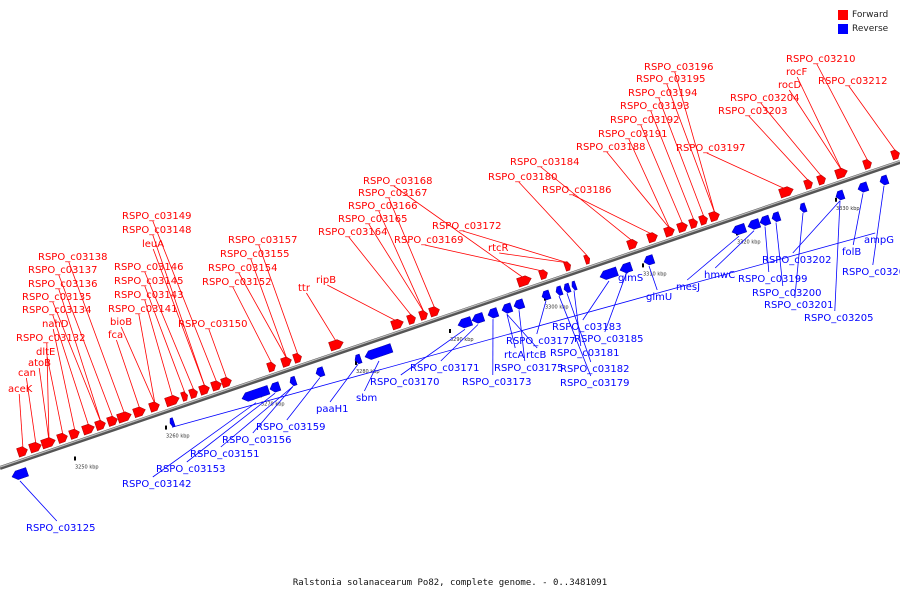 Image resolution: width=900 pixels, height=600 pixels. What do you see at coordinates (870, 29) in the screenshot?
I see `legend-reverse-label: Reverse` at bounding box center [870, 29].